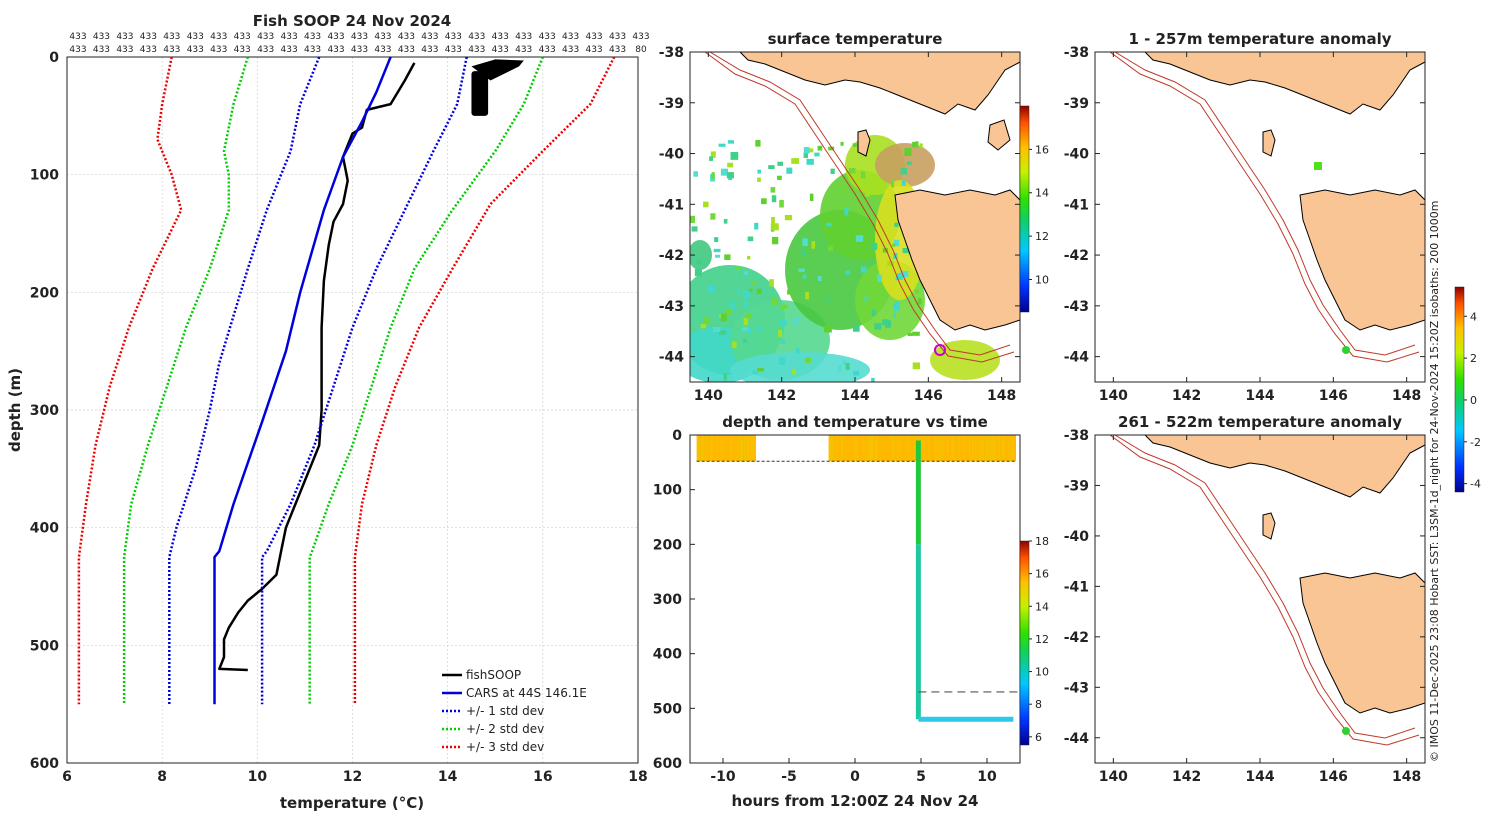  Describe the element at coordinates (497, 70) in the screenshot. I see `profile-cluster-top` at that location.